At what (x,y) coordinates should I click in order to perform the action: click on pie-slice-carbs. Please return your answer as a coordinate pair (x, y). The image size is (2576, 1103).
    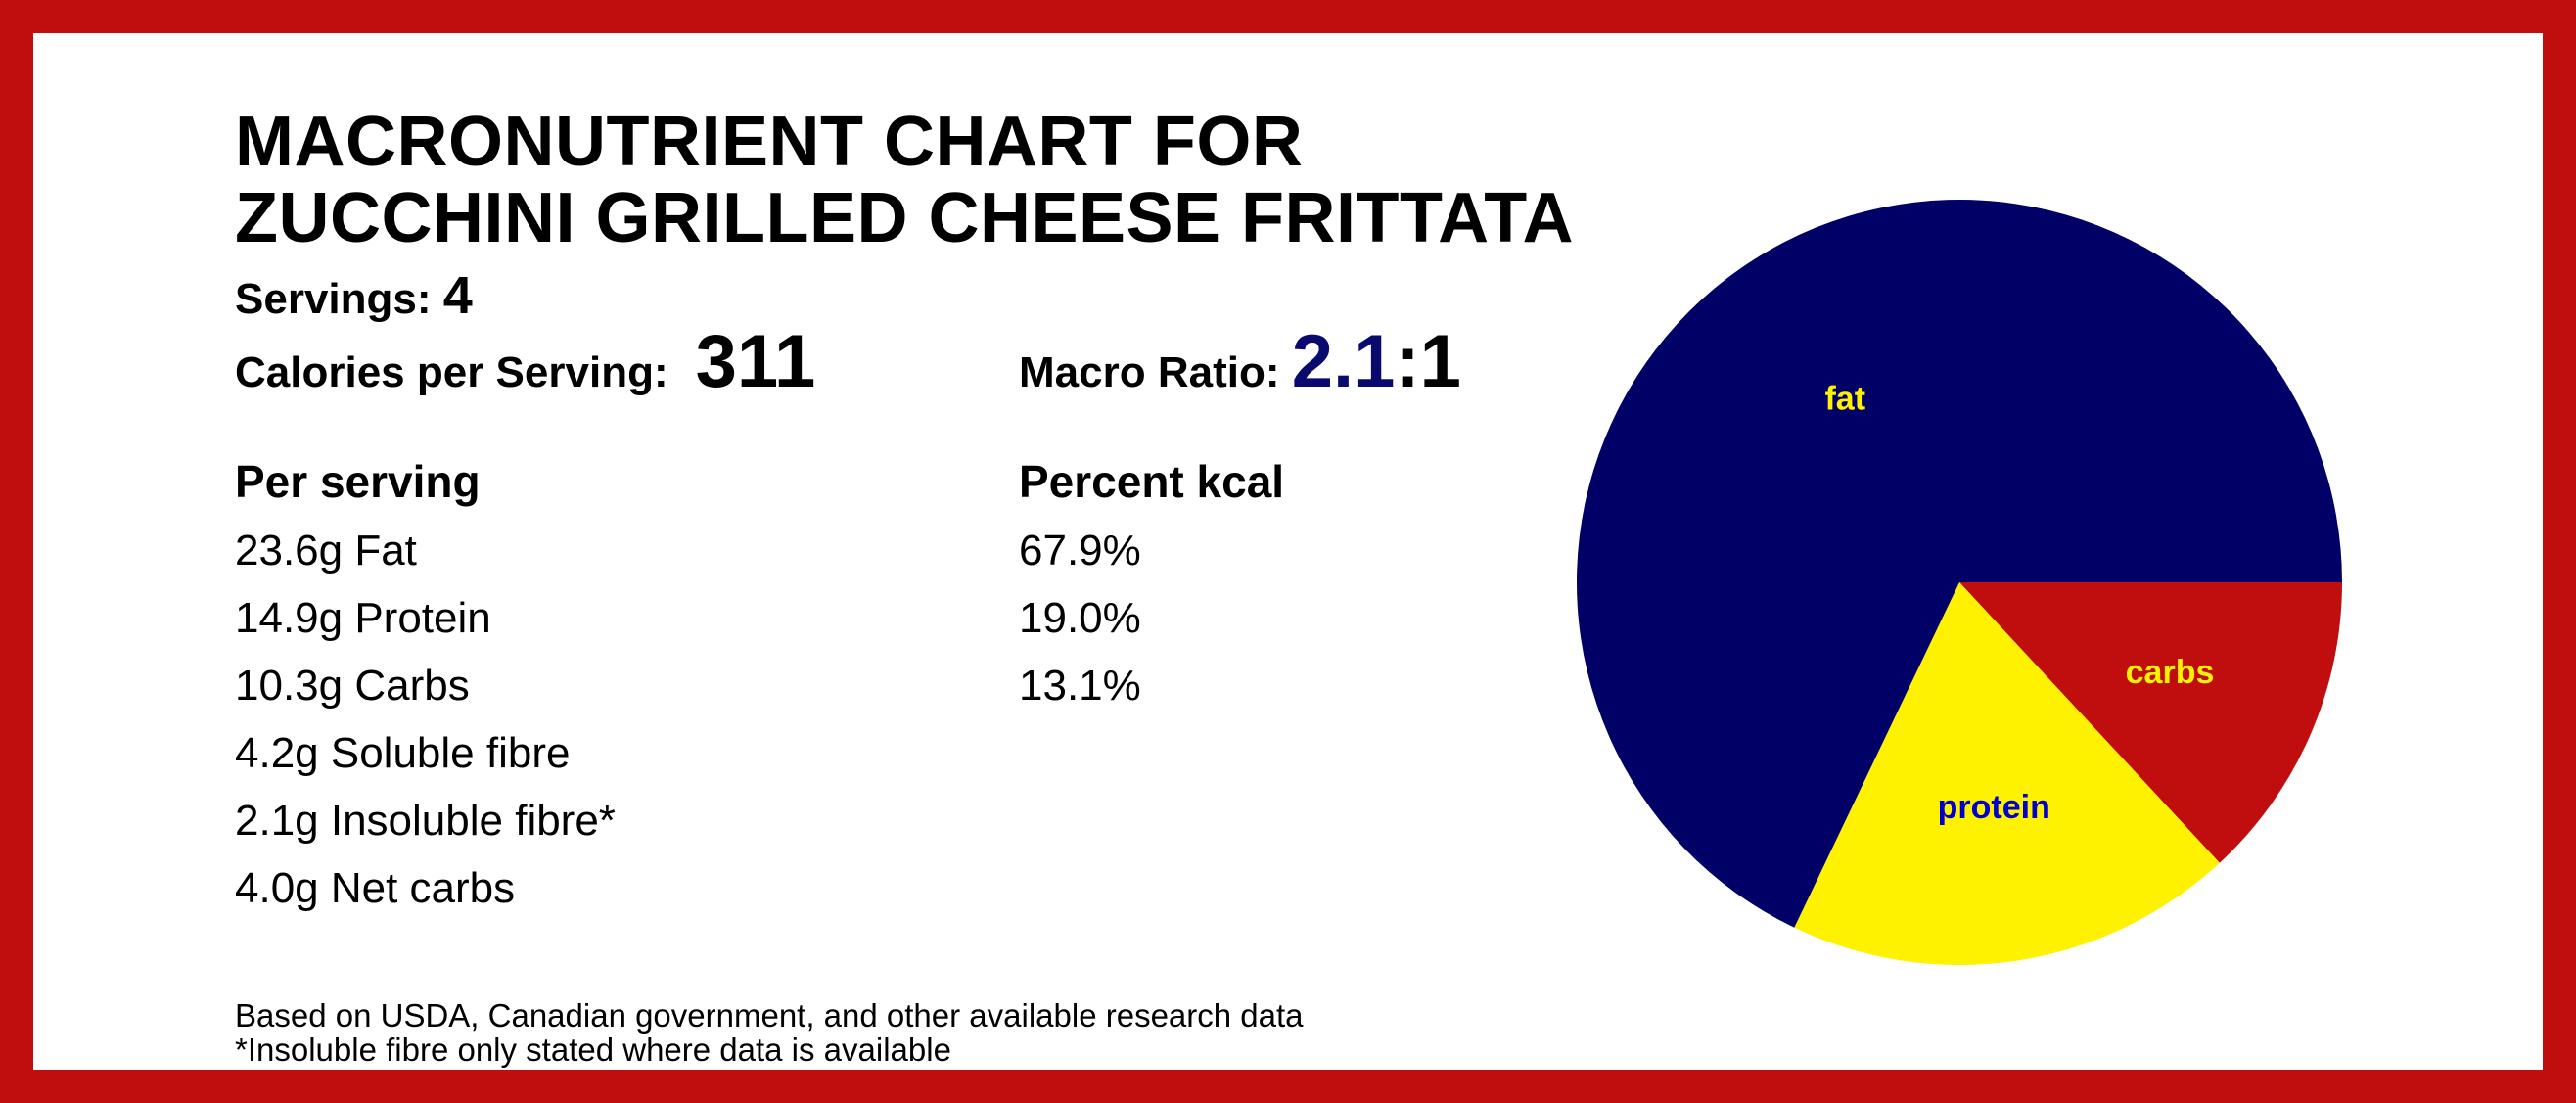
    Looking at the image, I should click on (2150, 722).